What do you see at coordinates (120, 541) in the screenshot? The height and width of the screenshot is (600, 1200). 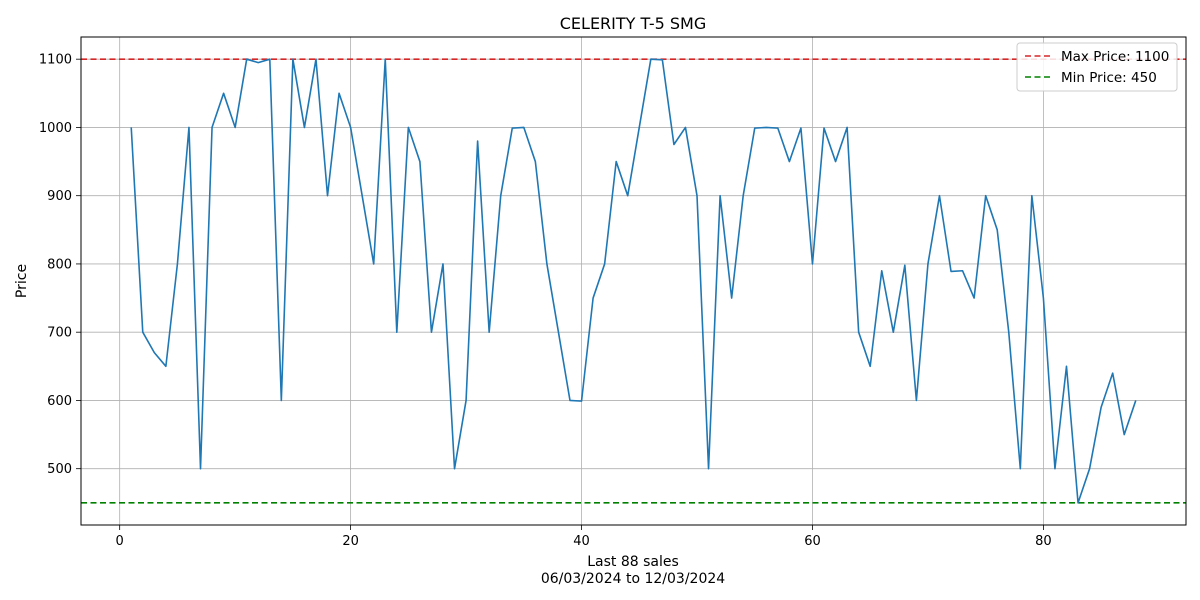 I see `x-tick-label: 0` at bounding box center [120, 541].